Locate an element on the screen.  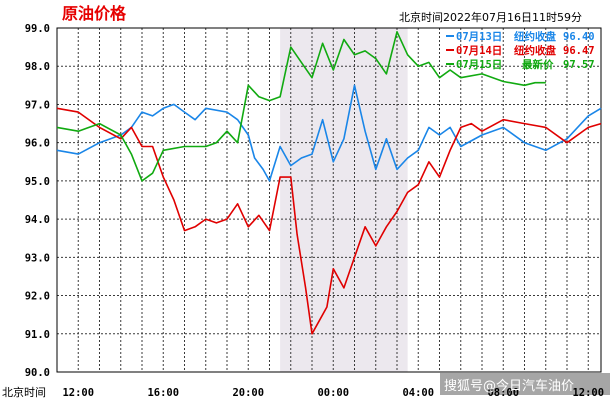
legend-value-0714: 96.47 is located at coordinates (579, 51).